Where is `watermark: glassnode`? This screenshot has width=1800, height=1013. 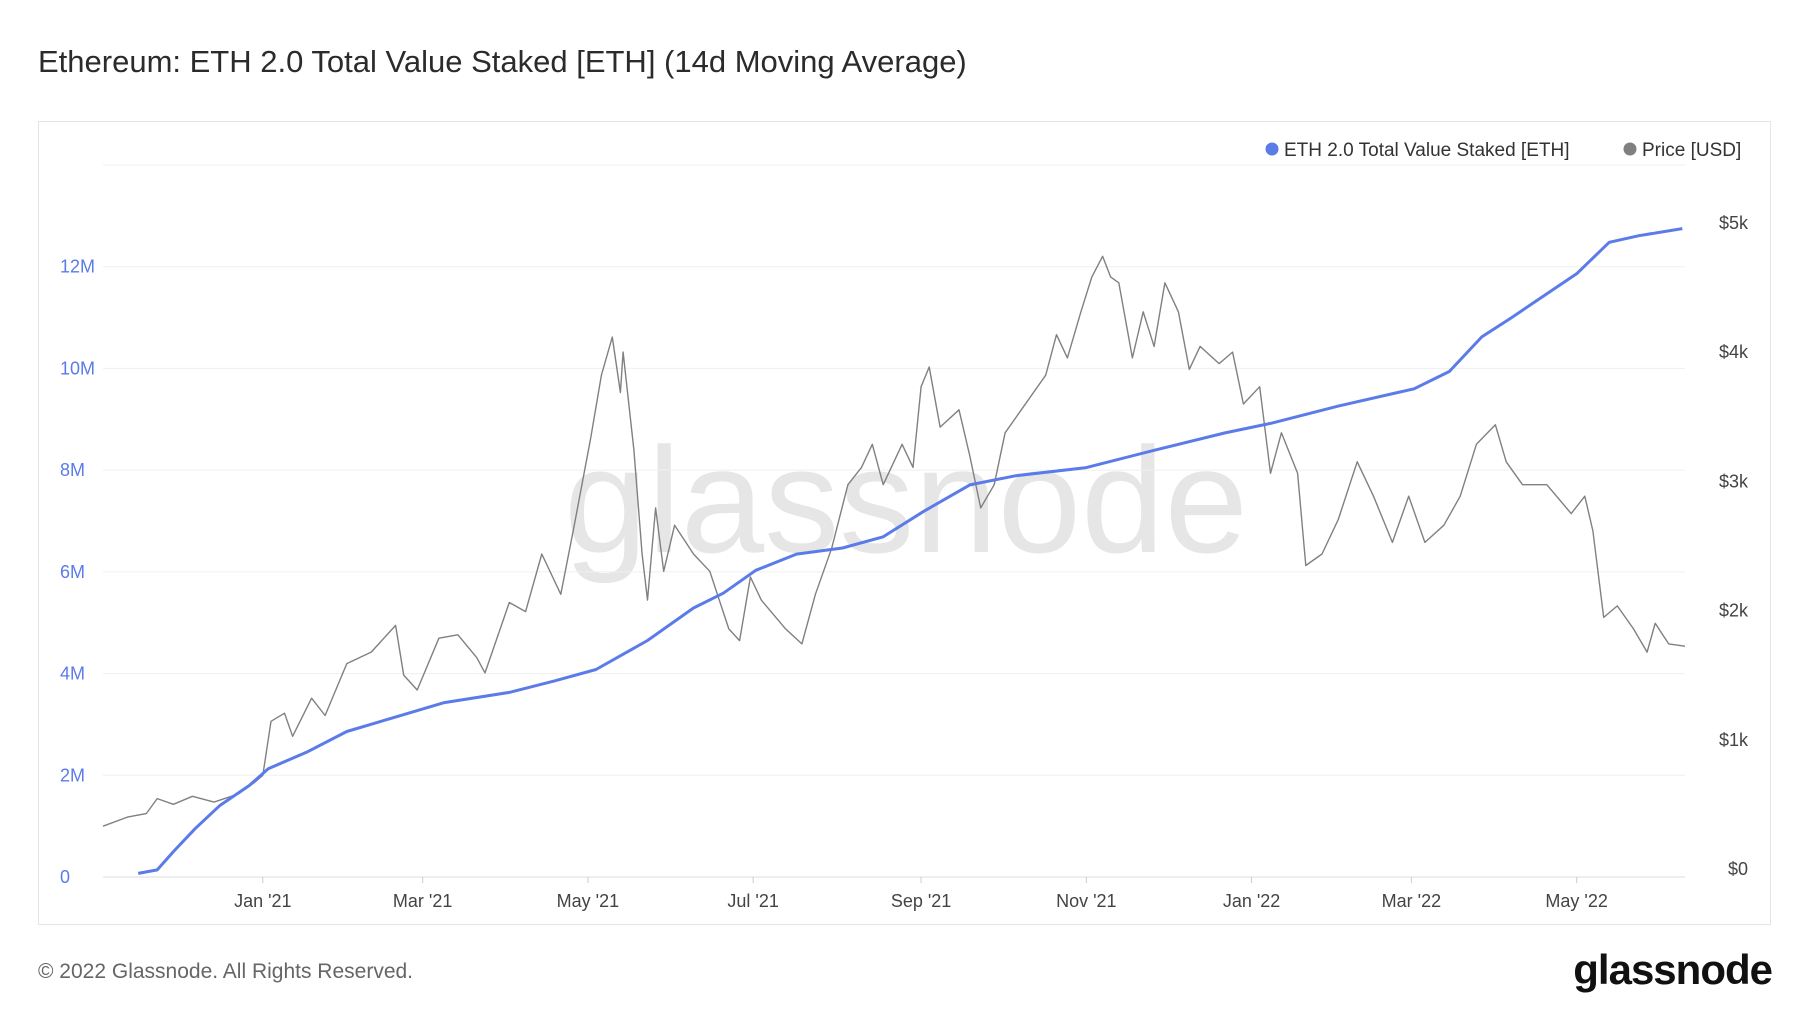 watermark: glassnode is located at coordinates (906, 500).